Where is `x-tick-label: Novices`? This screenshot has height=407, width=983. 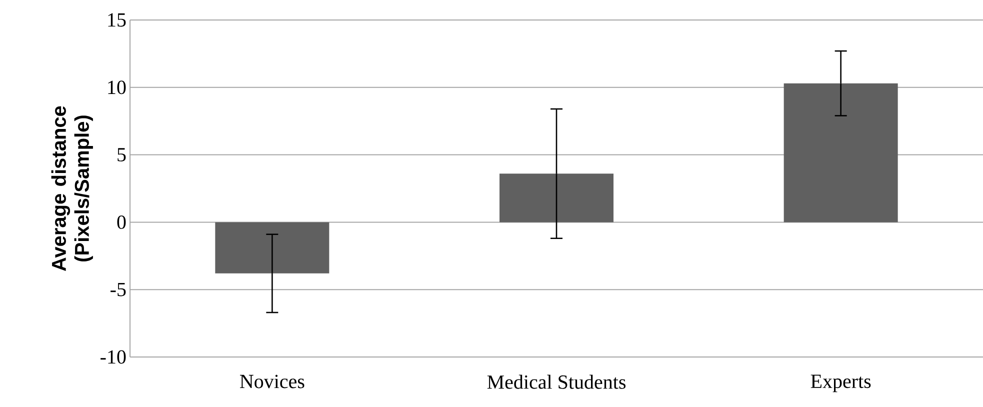
x-tick-label: Novices is located at coordinates (272, 381).